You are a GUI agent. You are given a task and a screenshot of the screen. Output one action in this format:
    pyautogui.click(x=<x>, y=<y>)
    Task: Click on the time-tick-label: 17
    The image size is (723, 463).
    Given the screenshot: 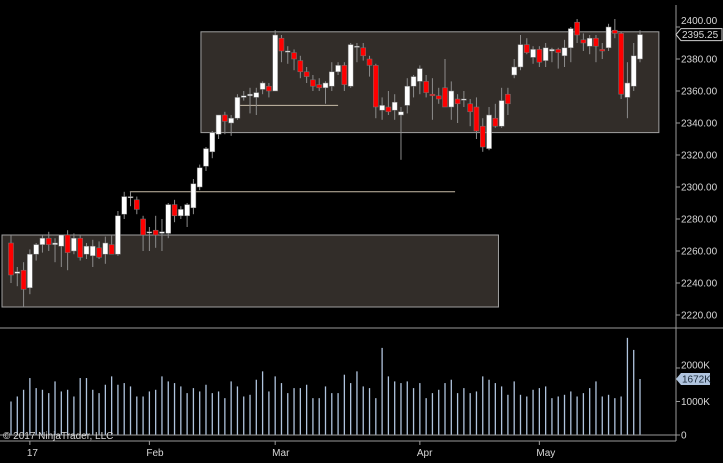 What is the action you would take?
    pyautogui.click(x=33, y=453)
    